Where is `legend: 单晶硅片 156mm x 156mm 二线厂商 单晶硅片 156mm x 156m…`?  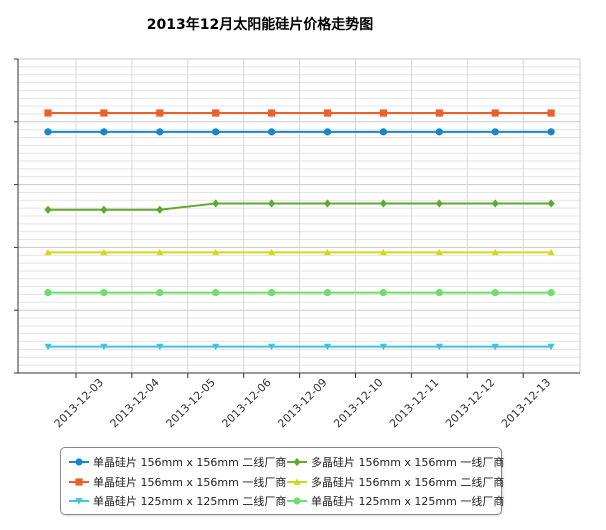 legend: 单晶硅片 156mm x 156mm 二线厂商 单晶硅片 156mm x 156m… is located at coordinates (282, 481).